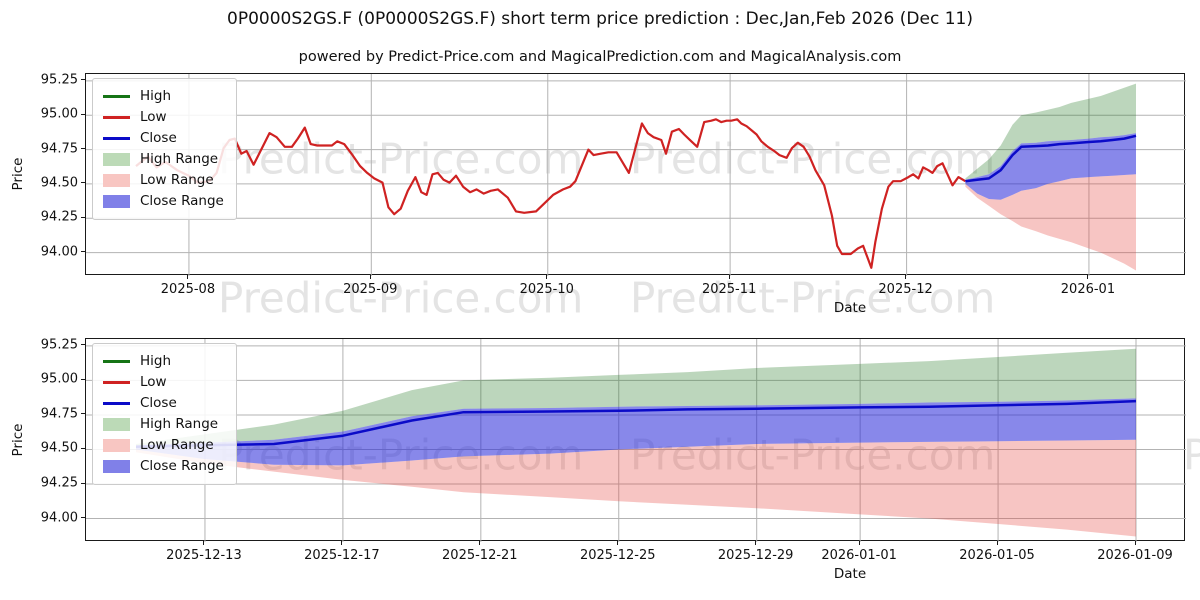  Describe the element at coordinates (18, 439) in the screenshot. I see `y-axis-label: Price` at that location.